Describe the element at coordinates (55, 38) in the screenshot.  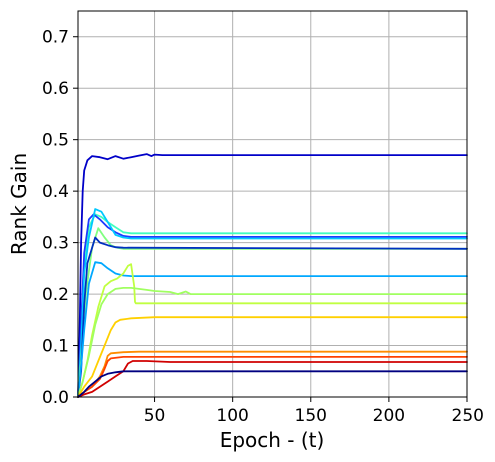
I see `y-tick-label: 0.7` at that location.